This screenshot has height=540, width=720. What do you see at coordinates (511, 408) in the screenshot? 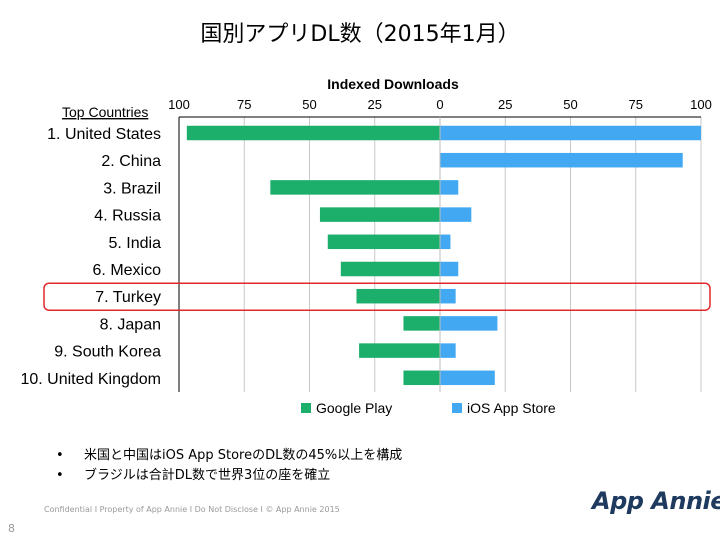
I see `legend-label: iOS App Store` at bounding box center [511, 408].